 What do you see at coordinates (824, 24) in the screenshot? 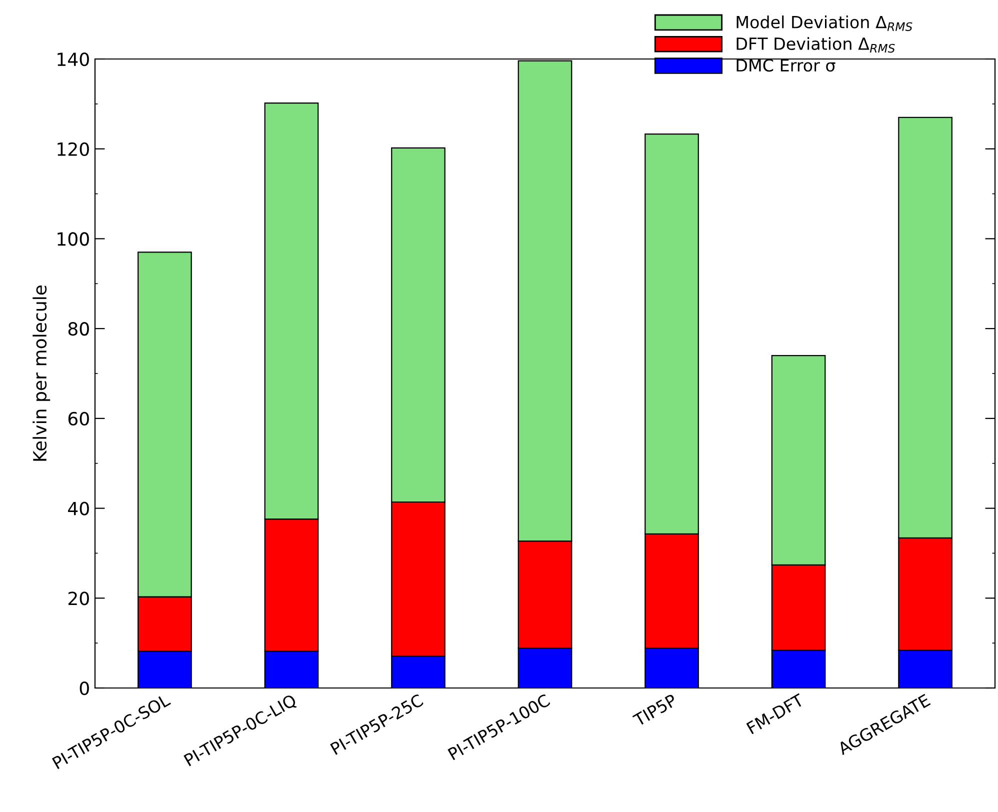
I see `legend-label: Model Deviation Δ$_{RMS}$` at bounding box center [824, 24].